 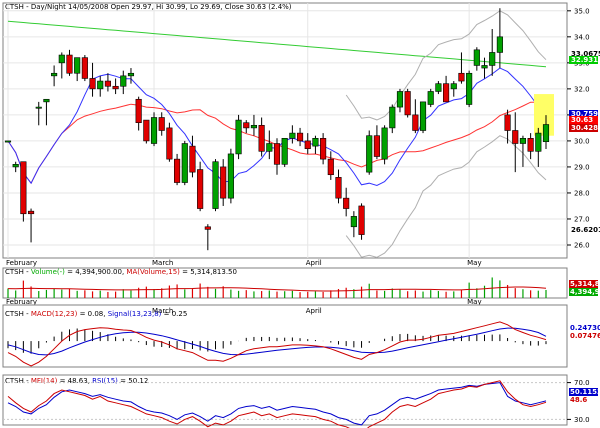 I want to click on volume-title-ma-value: = 5,314,813.50, so click(x=208, y=272).